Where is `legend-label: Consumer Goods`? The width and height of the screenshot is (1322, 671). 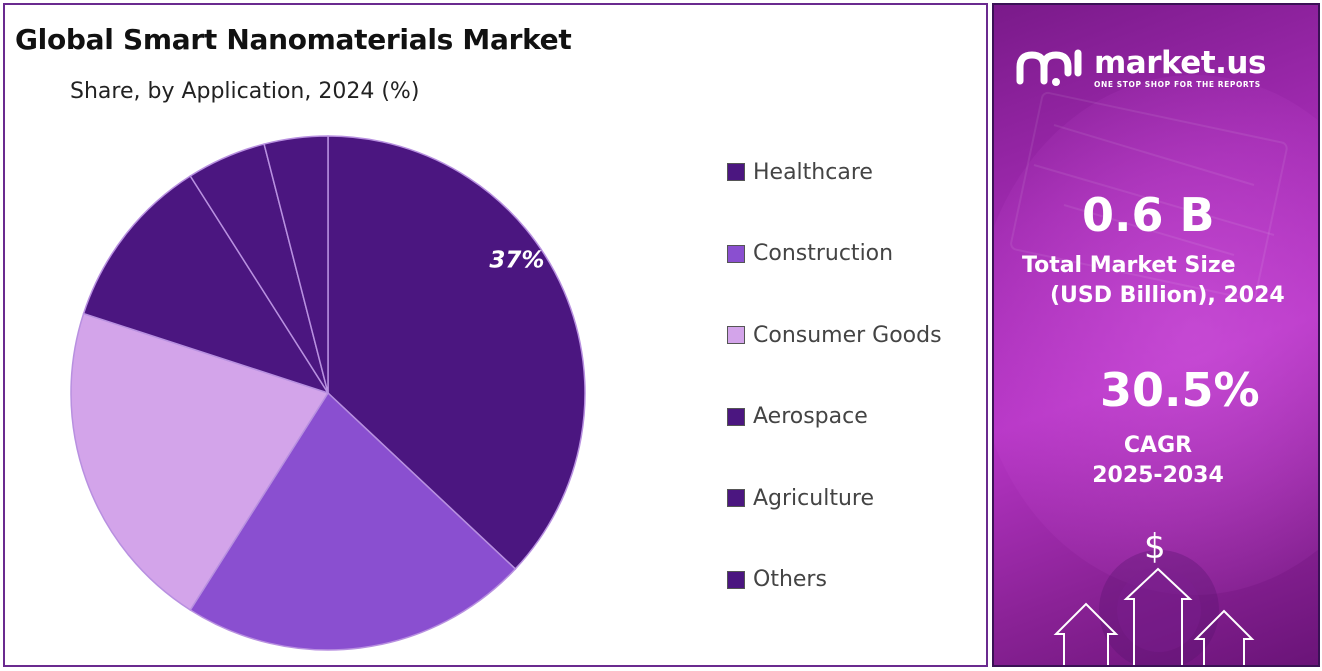 legend-label: Consumer Goods is located at coordinates (847, 335).